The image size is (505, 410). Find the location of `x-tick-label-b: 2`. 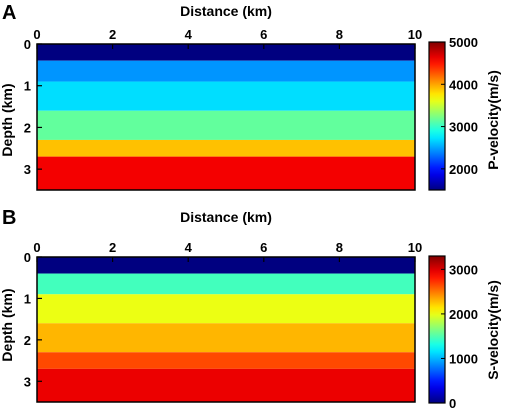

x-tick-label-b: 2 is located at coordinates (112, 247).